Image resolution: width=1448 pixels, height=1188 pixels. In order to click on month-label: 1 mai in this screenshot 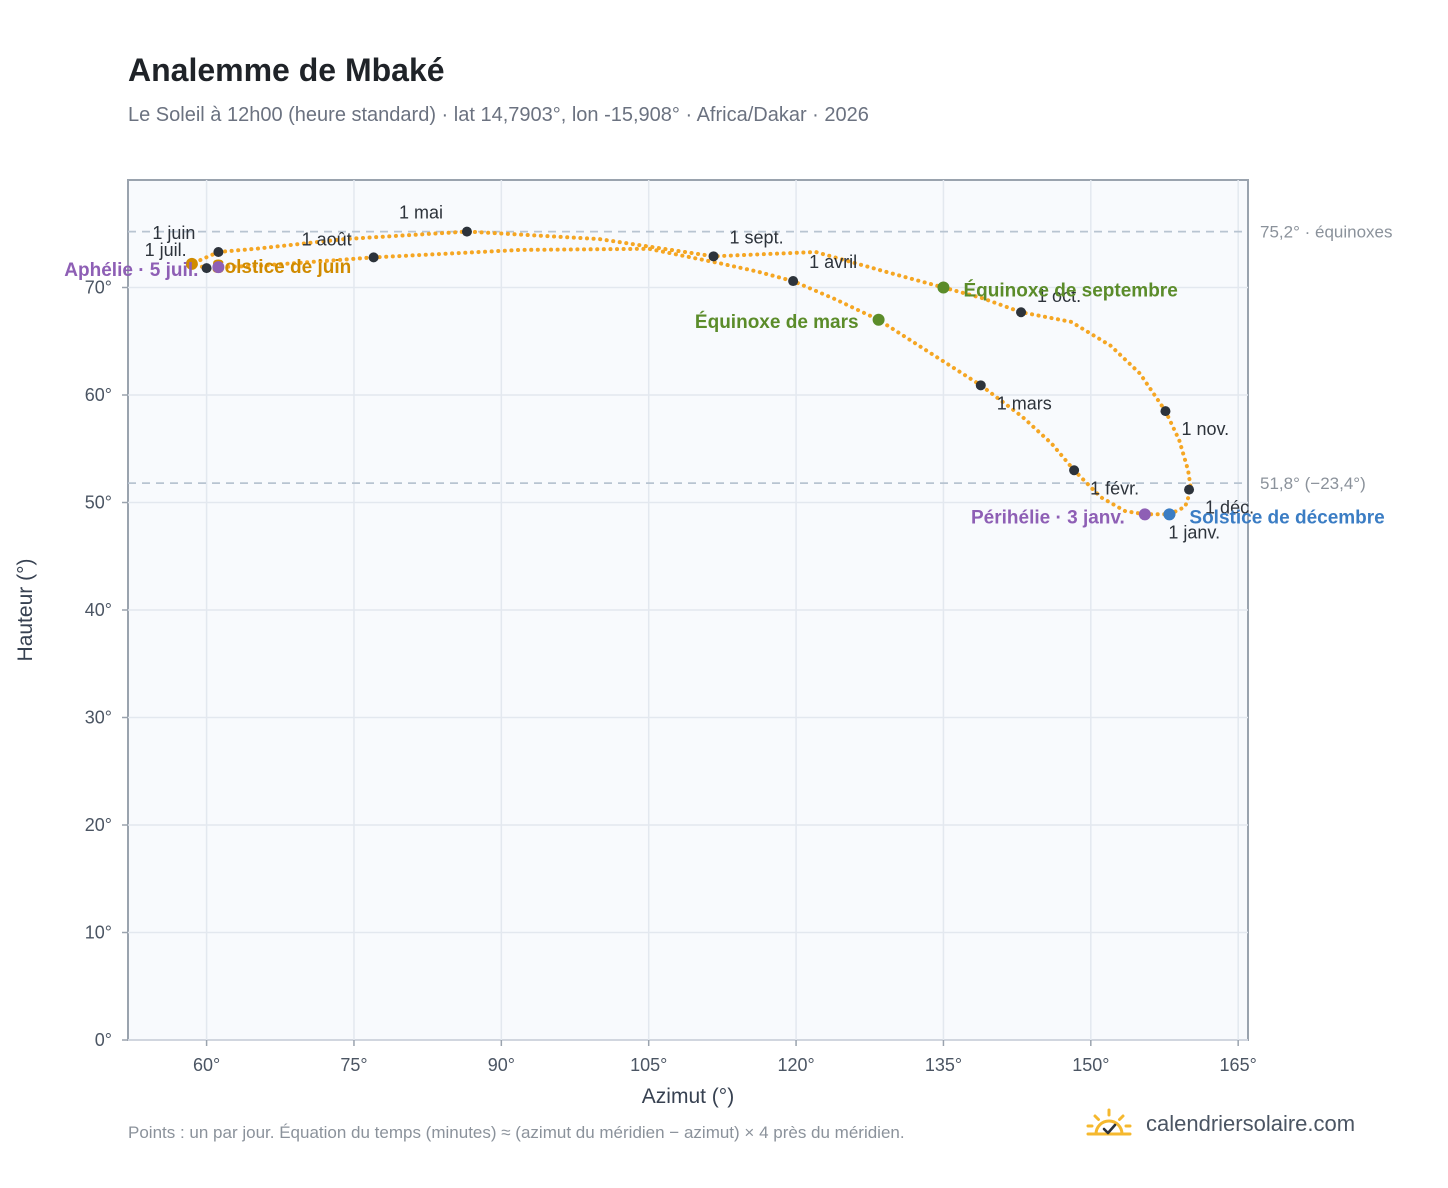, I will do `click(421, 213)`.